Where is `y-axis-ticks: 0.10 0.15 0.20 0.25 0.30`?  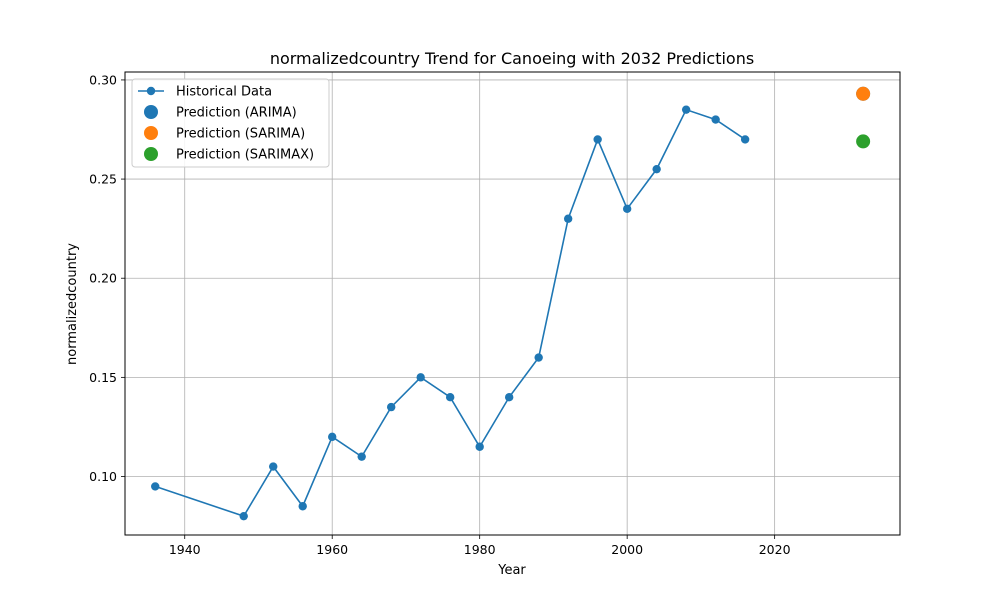 y-axis-ticks: 0.10 0.15 0.20 0.25 0.30 is located at coordinates (107, 278).